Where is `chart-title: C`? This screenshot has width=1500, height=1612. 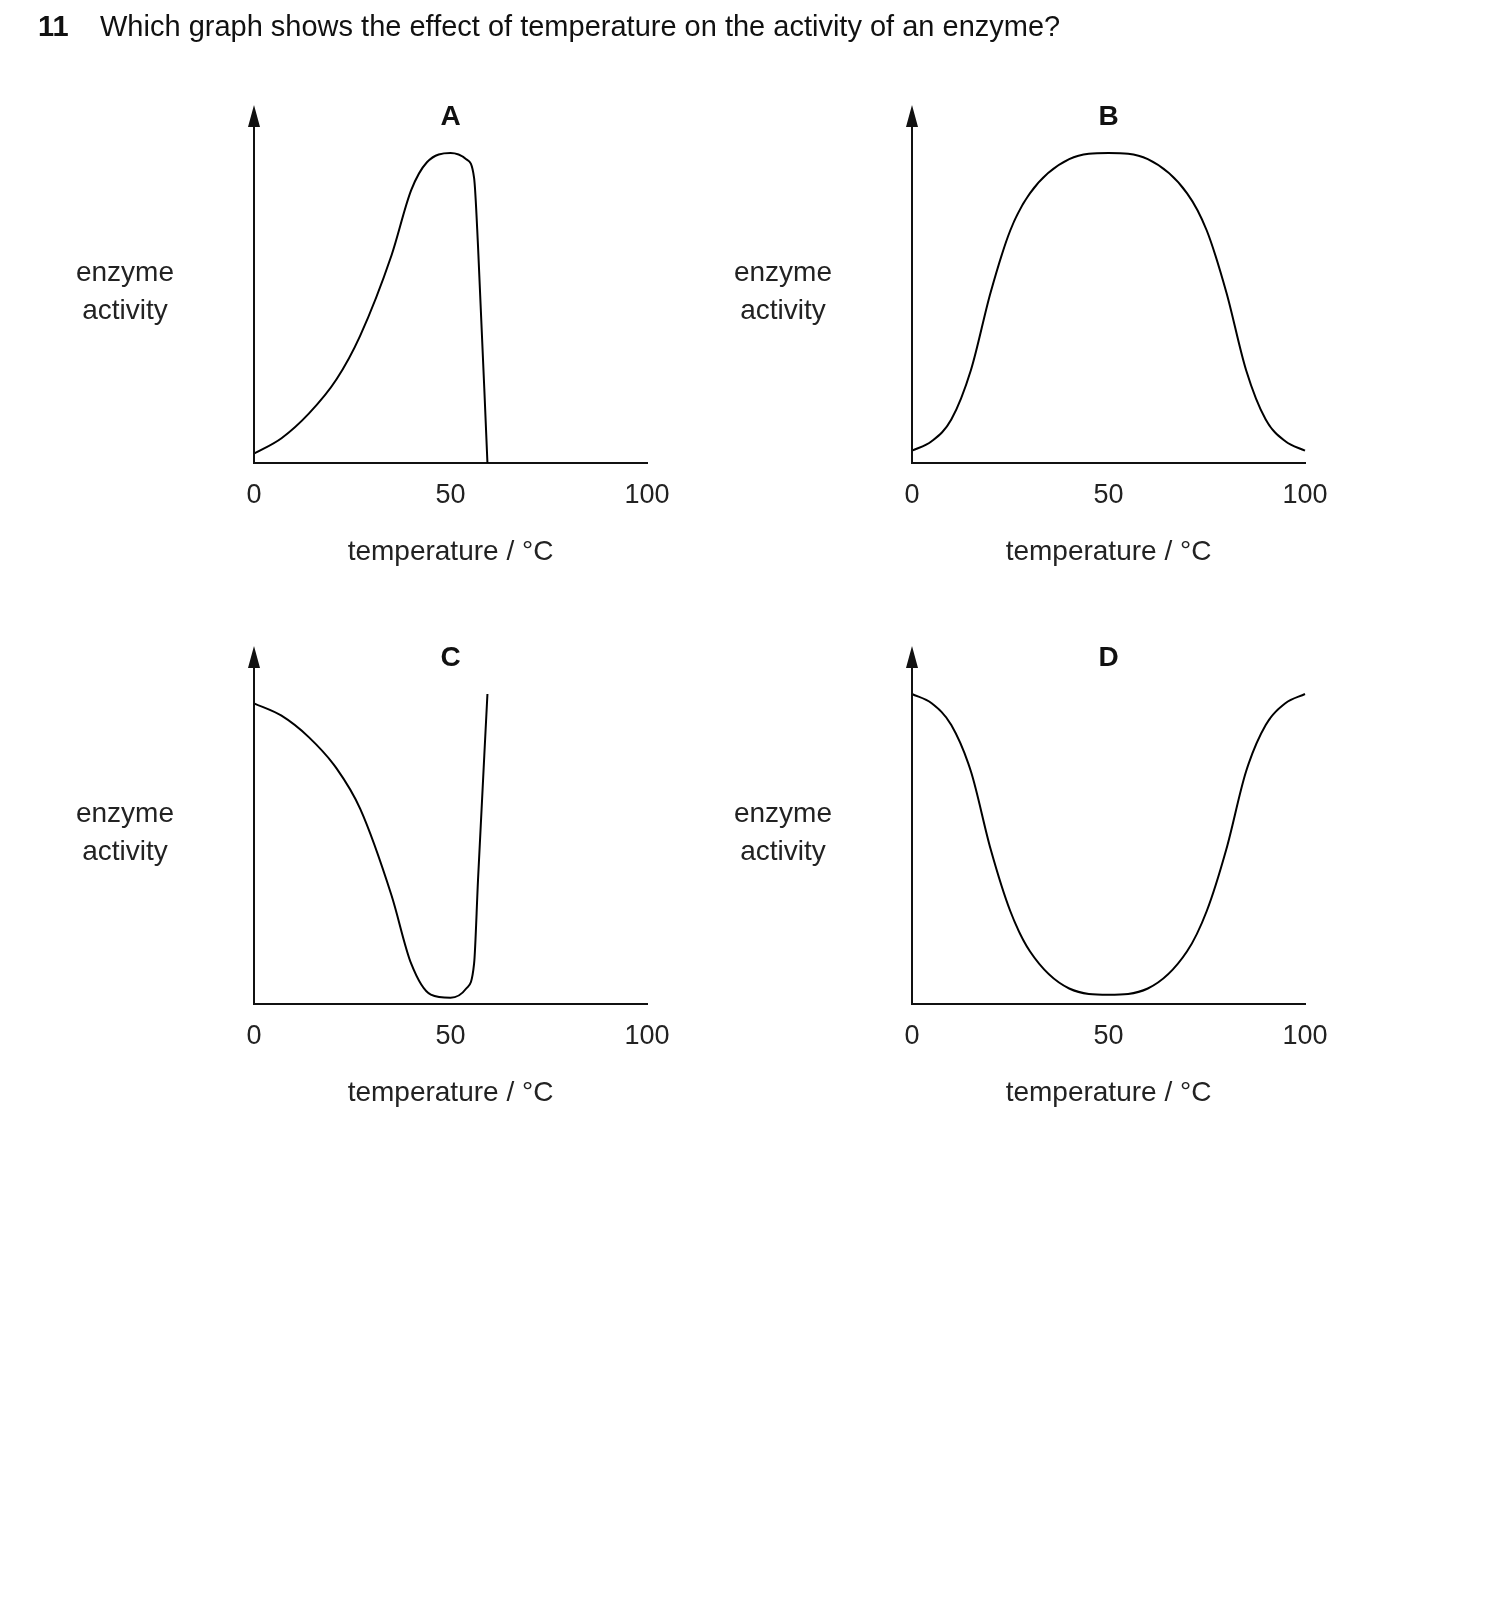
chart-title: C is located at coordinates (450, 656).